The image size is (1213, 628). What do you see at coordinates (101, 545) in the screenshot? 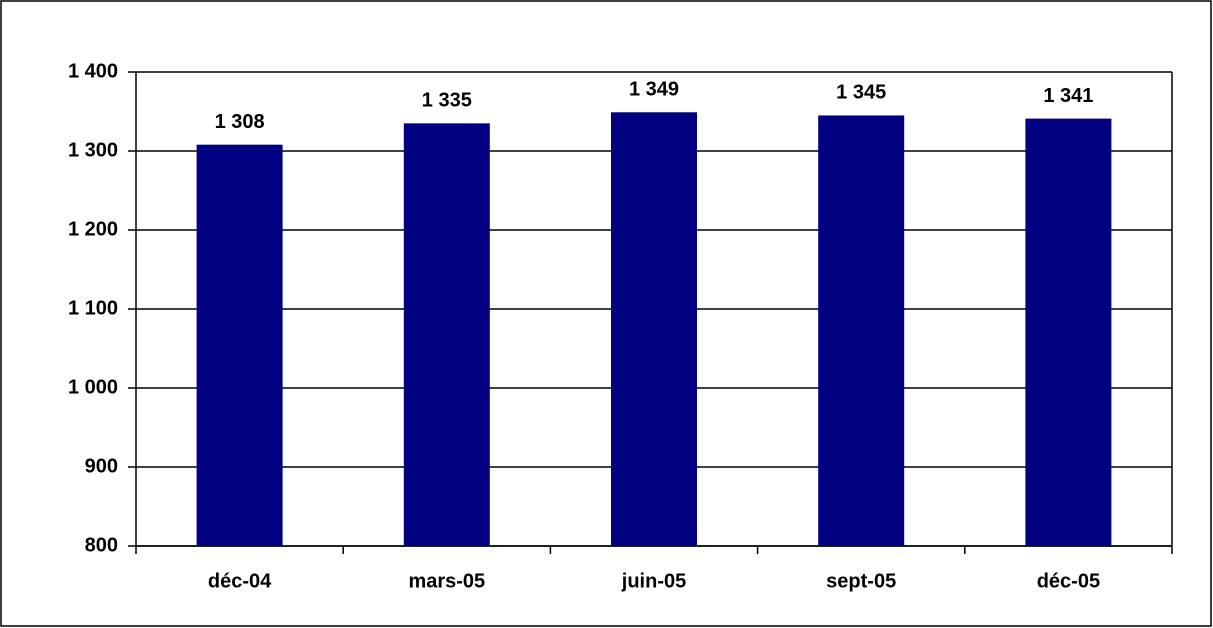
I see `y-tick-label: 800` at bounding box center [101, 545].